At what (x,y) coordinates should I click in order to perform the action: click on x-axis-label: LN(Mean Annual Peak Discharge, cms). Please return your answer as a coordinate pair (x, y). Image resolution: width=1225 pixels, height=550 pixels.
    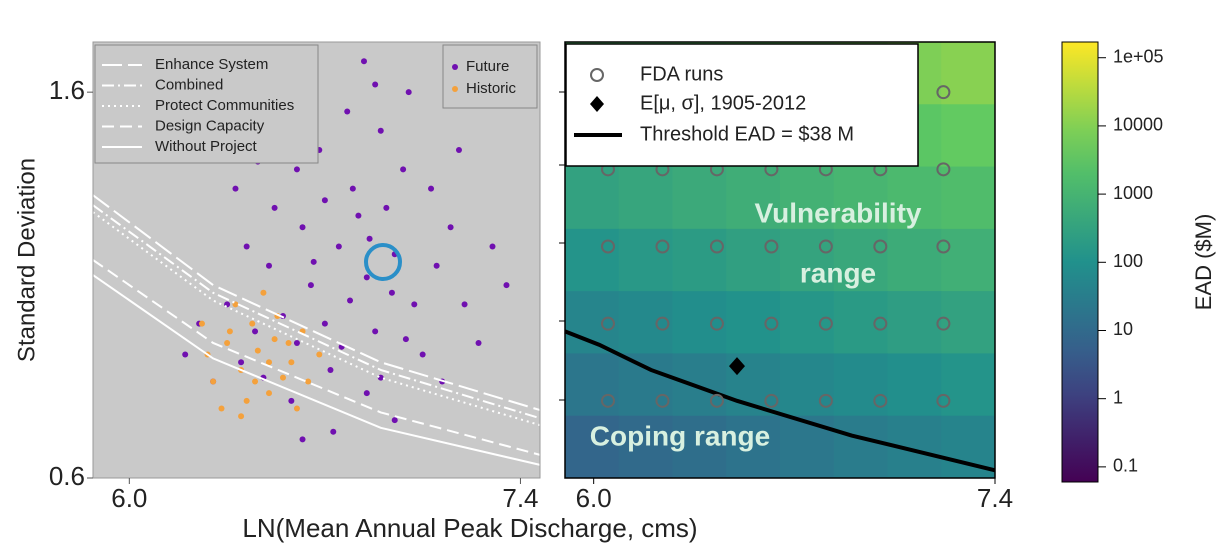
    Looking at the image, I should click on (469, 528).